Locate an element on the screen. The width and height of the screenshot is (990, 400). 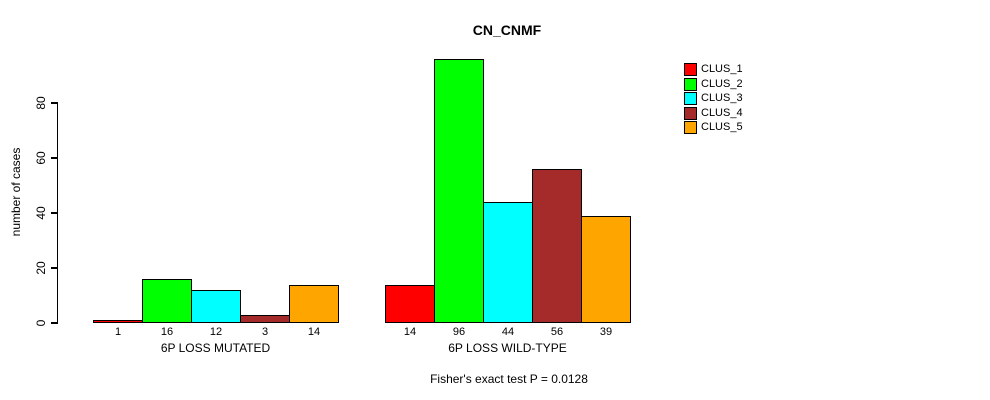
legend-label: CLUS_5 is located at coordinates (722, 127).